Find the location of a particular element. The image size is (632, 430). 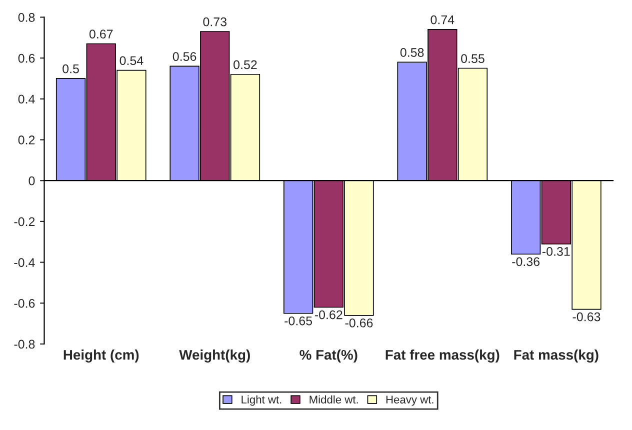

data-label: 0.74 is located at coordinates (442, 19).